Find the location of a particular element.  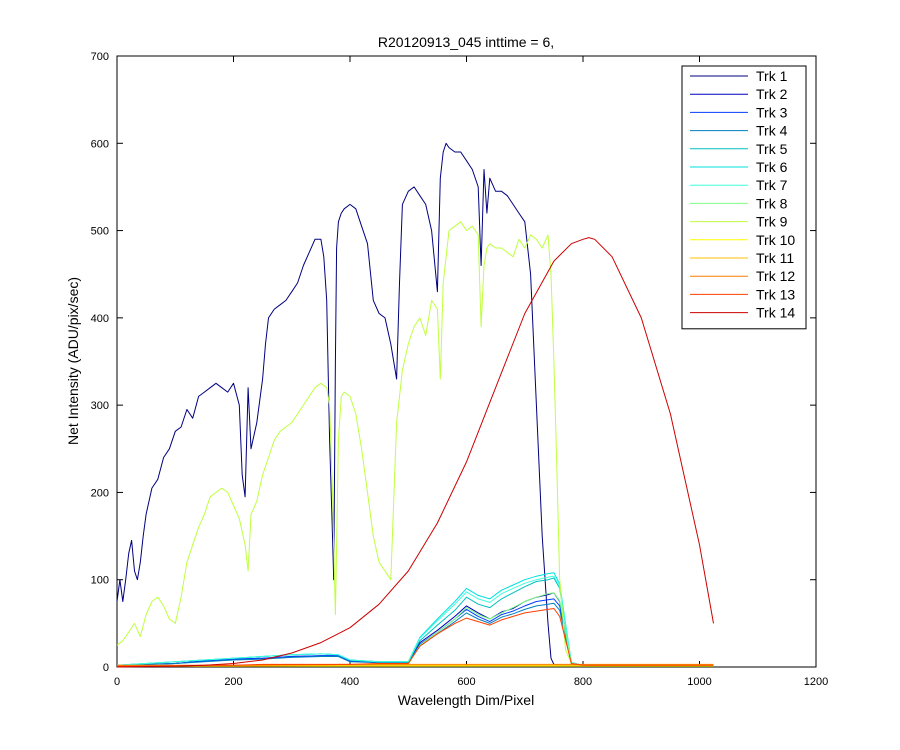

y-tick-label: 400 is located at coordinates (100, 319).